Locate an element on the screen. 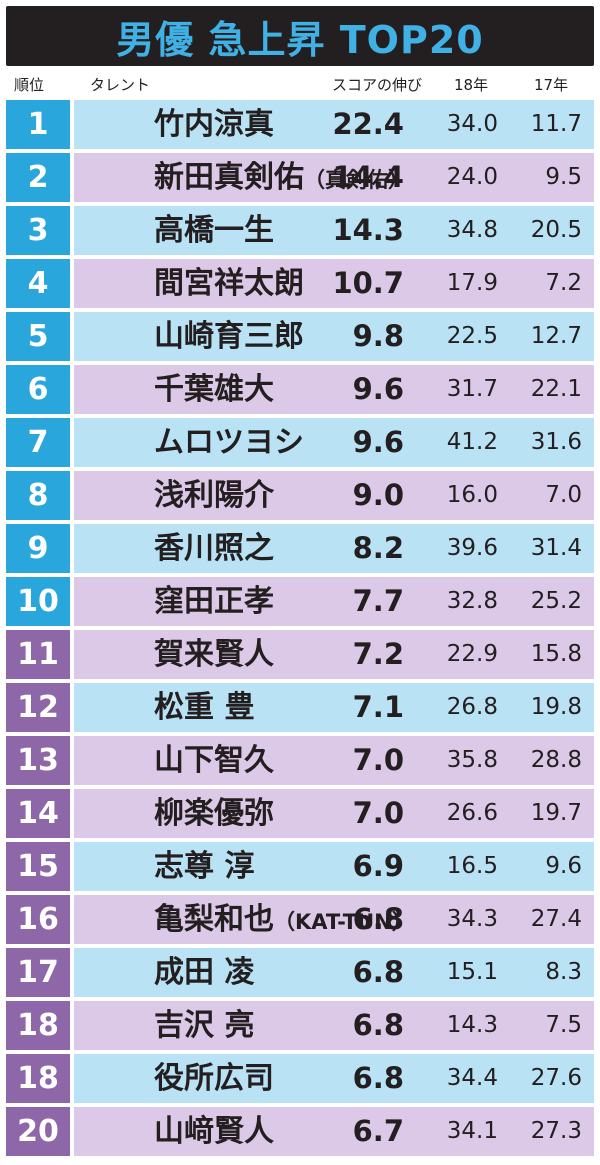 The width and height of the screenshot is (600, 1165). year-17-value: 19.8 is located at coordinates (556, 707).